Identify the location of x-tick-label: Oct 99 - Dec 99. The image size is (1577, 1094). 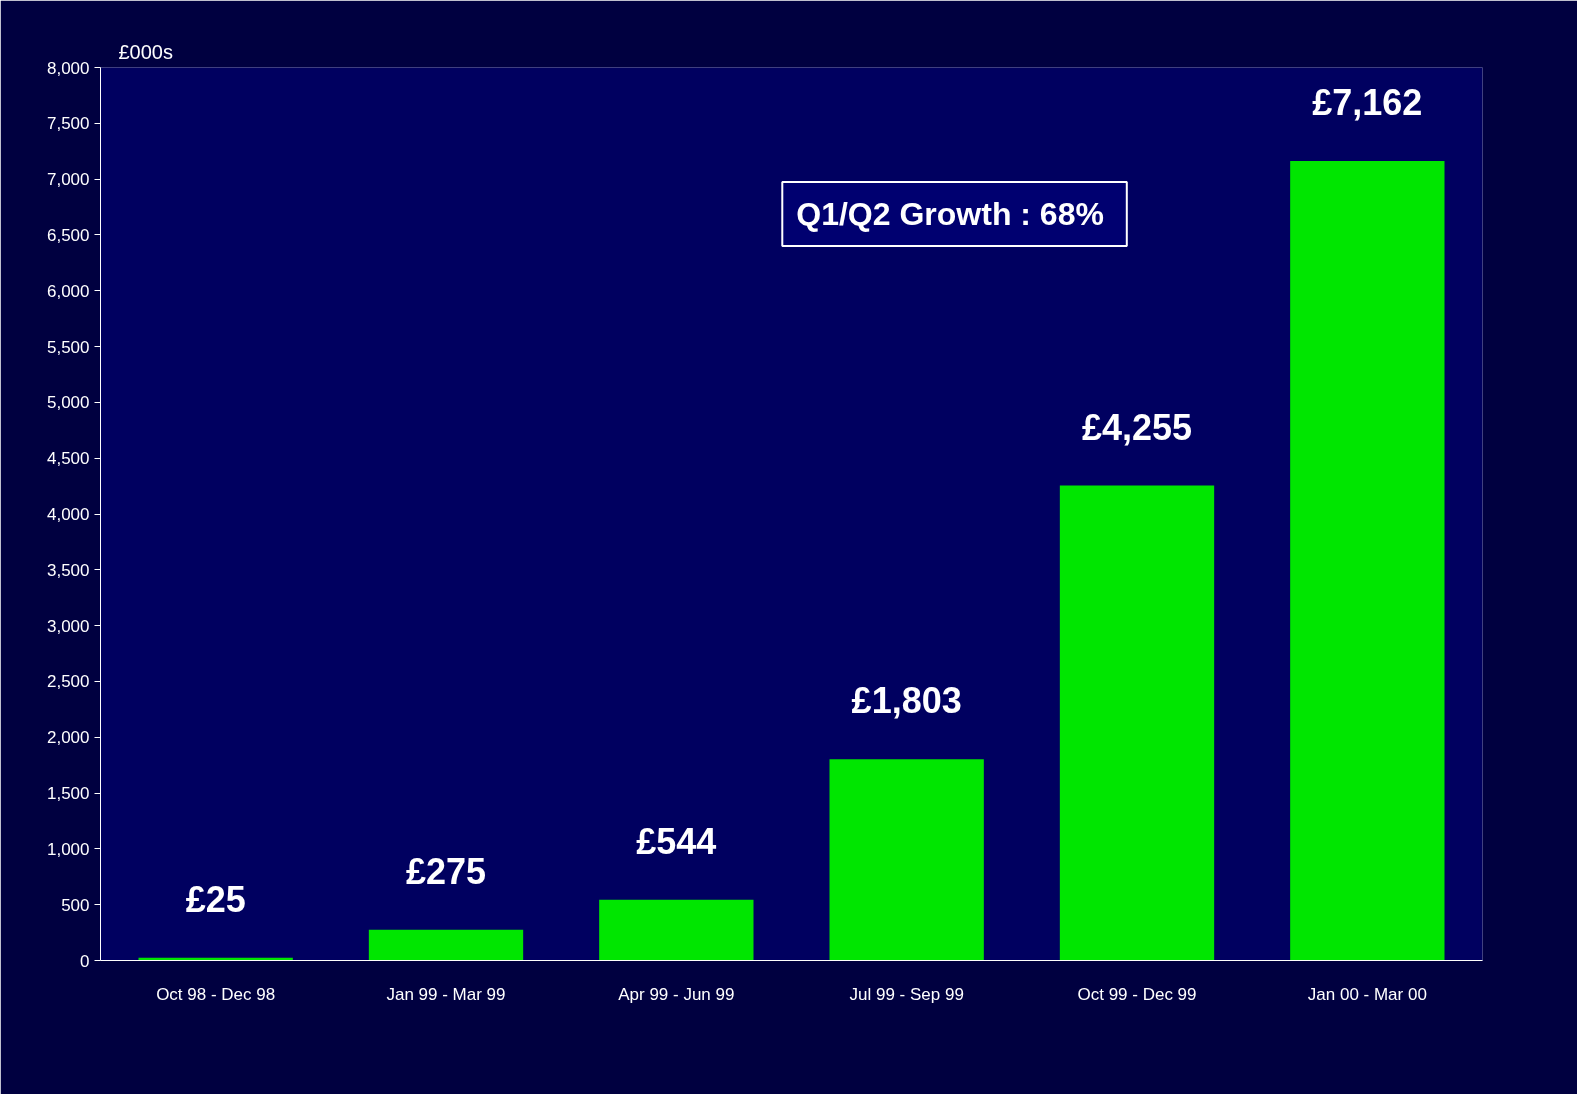
(1137, 994).